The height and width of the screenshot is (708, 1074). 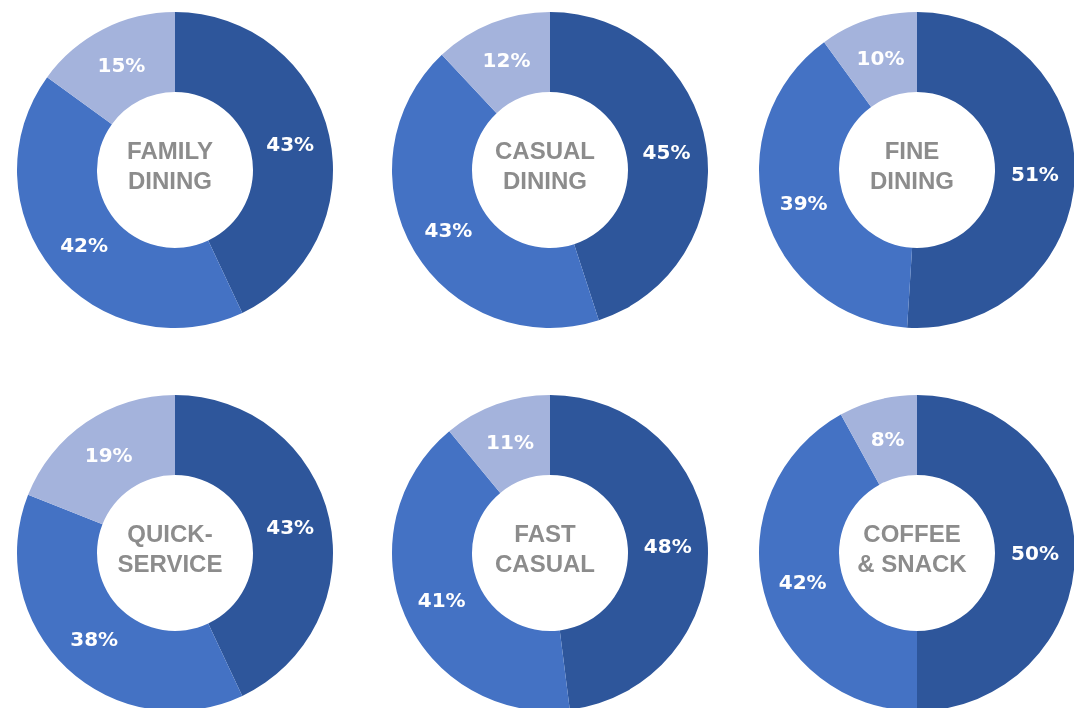 I want to click on data-label: 8%, so click(x=887, y=438).